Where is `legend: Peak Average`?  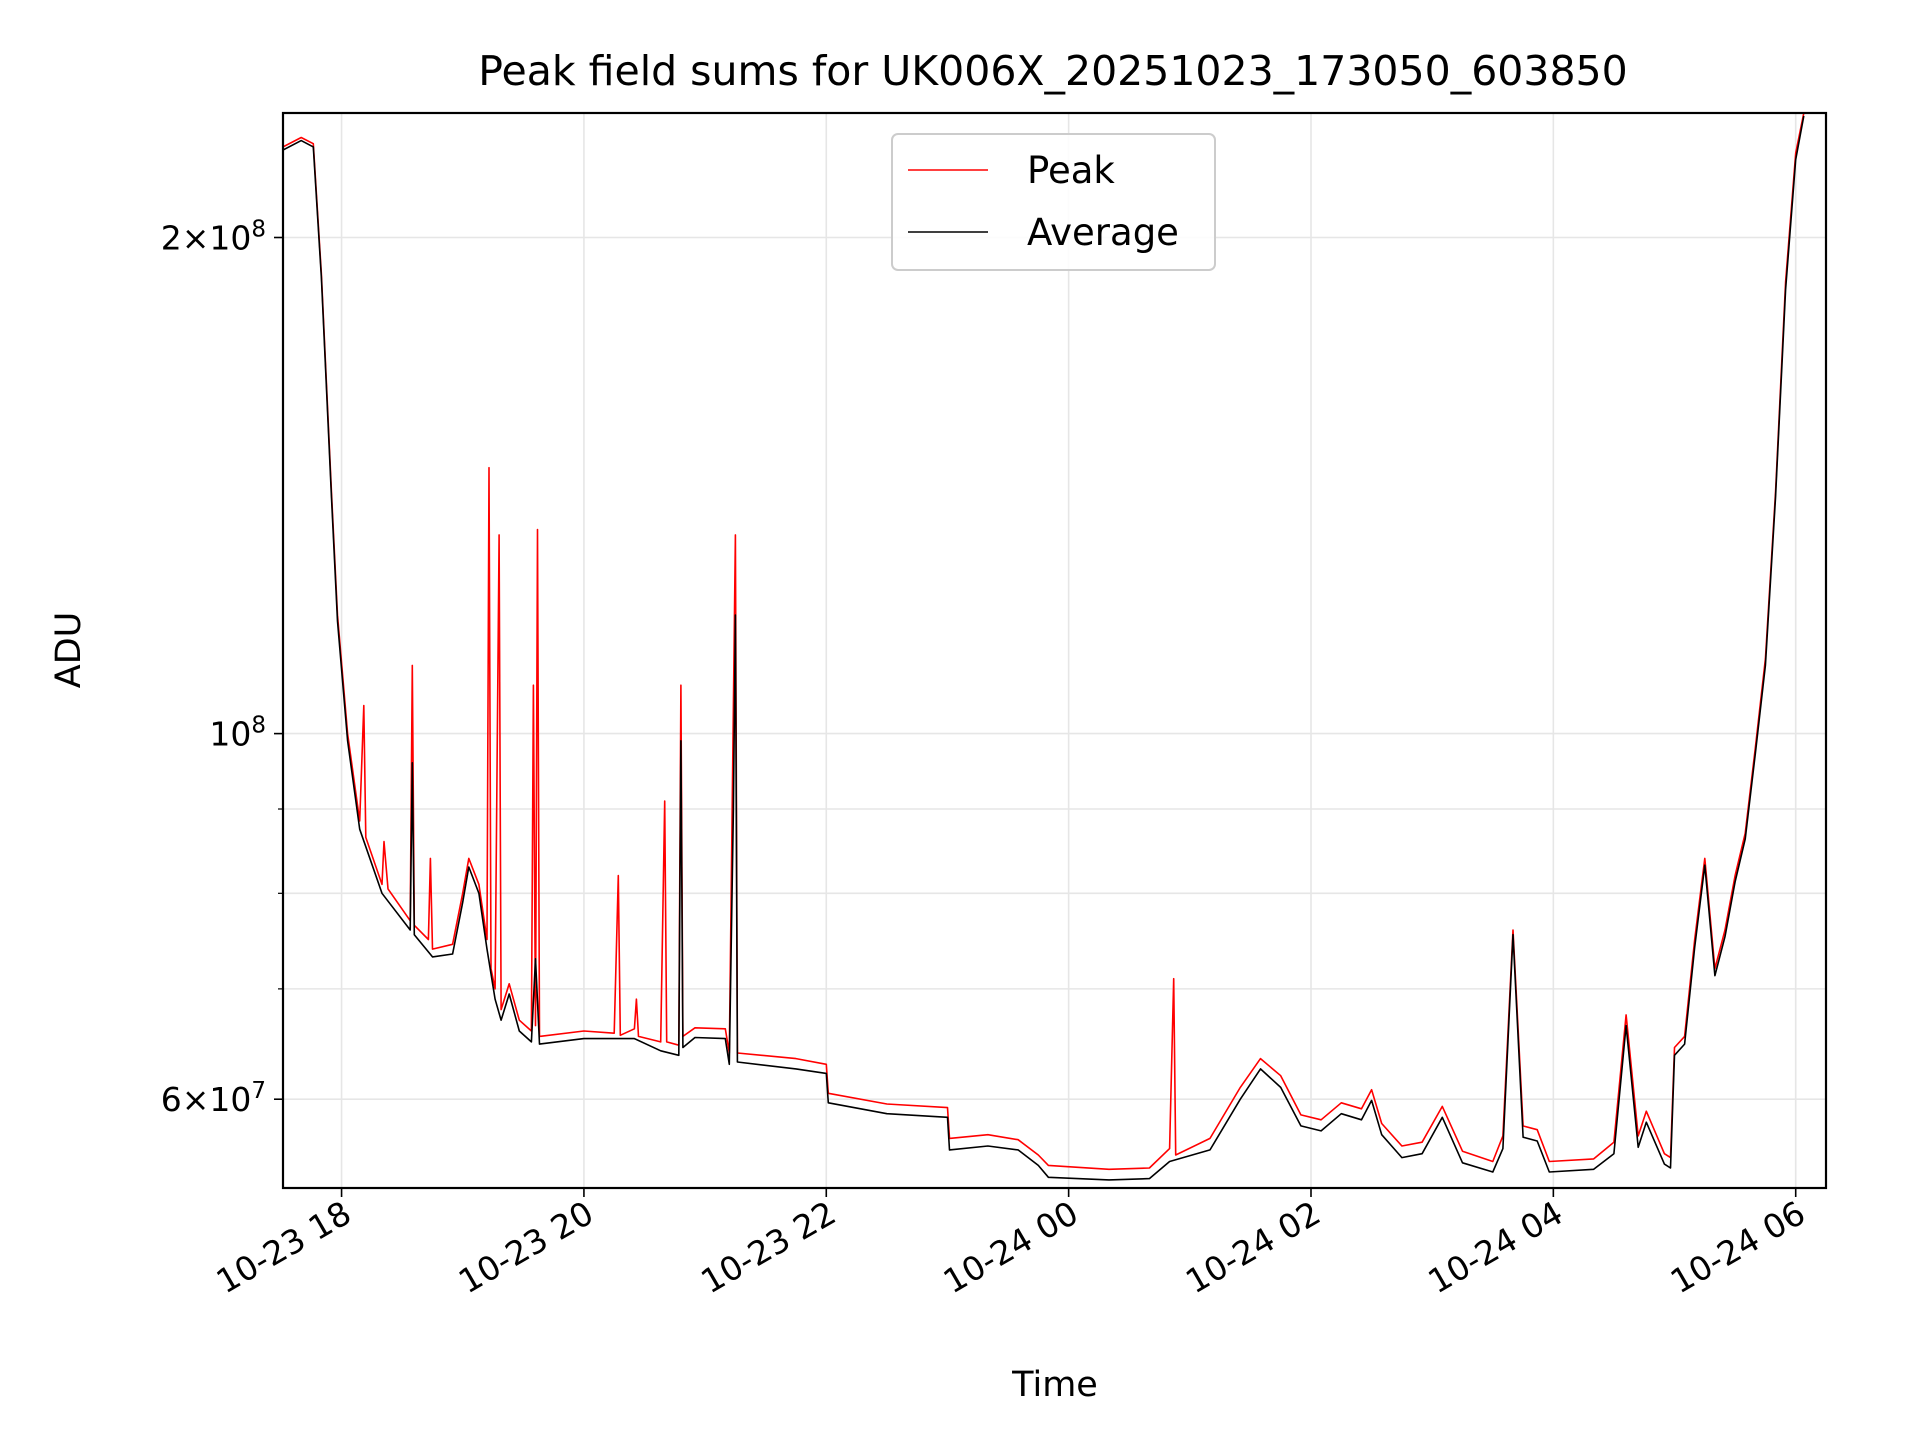
legend: Peak Average is located at coordinates (1053, 202).